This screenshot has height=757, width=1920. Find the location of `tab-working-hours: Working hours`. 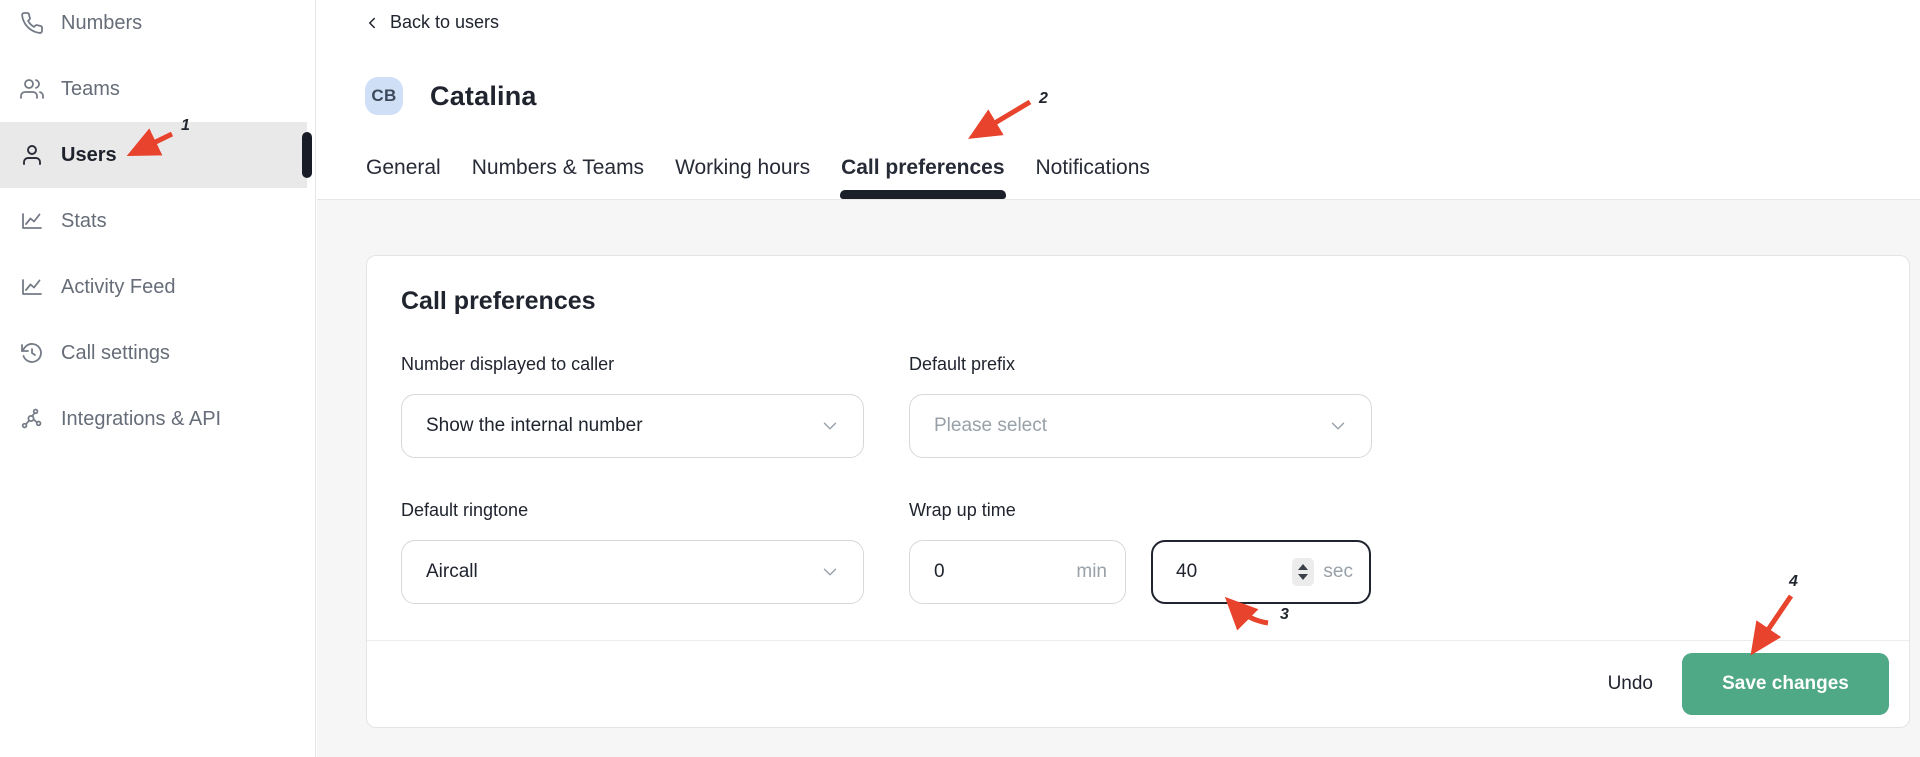

tab-working-hours: Working hours is located at coordinates (743, 167).